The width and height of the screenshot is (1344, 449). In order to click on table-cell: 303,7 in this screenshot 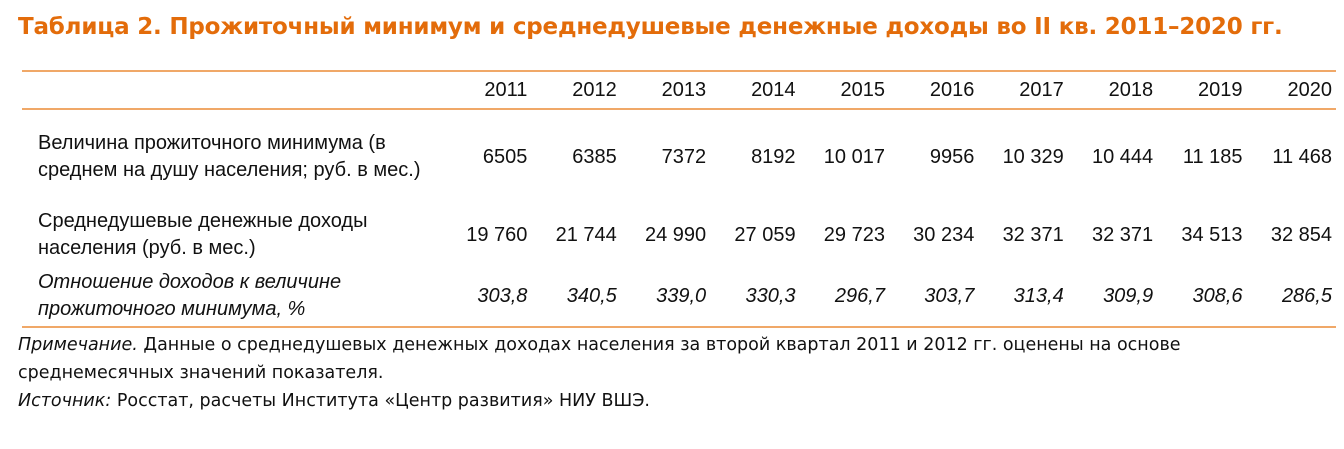, I will do `click(933, 297)`.